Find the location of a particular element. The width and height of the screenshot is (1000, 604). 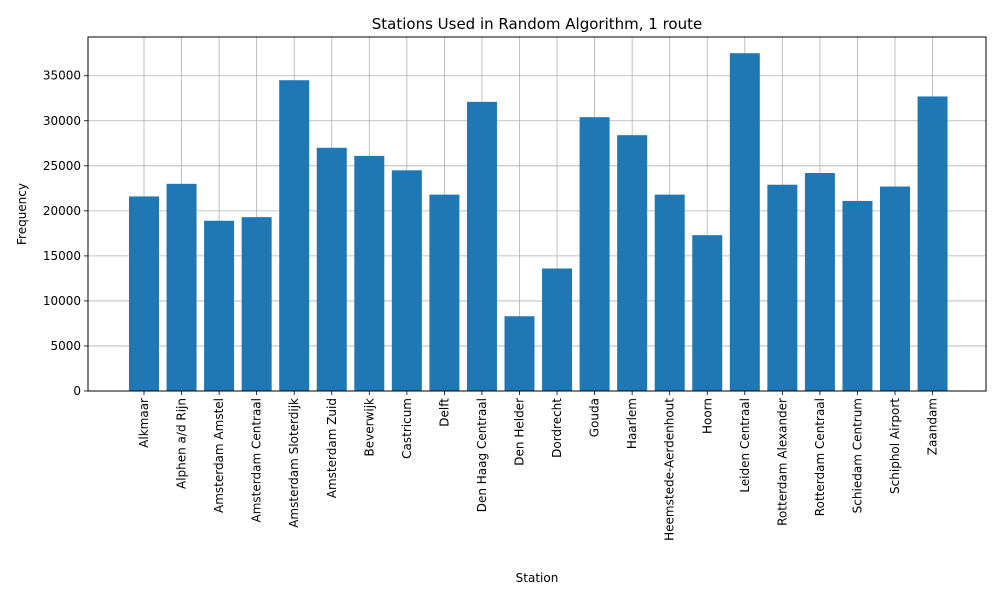

x-tick-label: Schiedam Centrum is located at coordinates (857, 455).